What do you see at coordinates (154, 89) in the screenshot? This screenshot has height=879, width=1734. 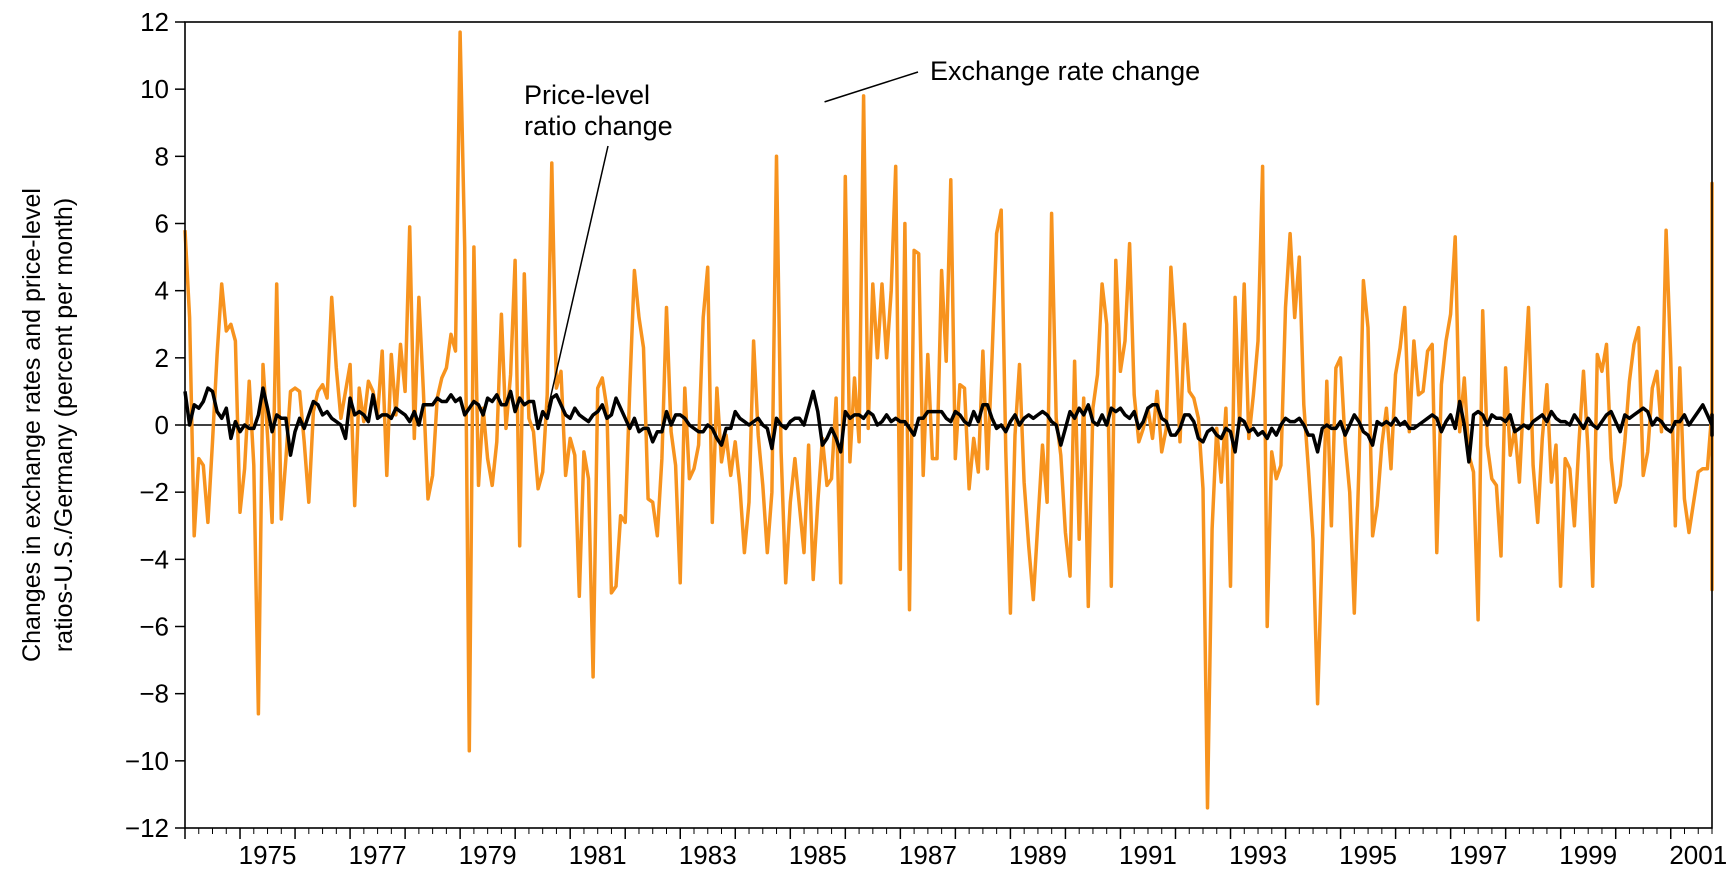 I see `y-tick-label: 10` at bounding box center [154, 89].